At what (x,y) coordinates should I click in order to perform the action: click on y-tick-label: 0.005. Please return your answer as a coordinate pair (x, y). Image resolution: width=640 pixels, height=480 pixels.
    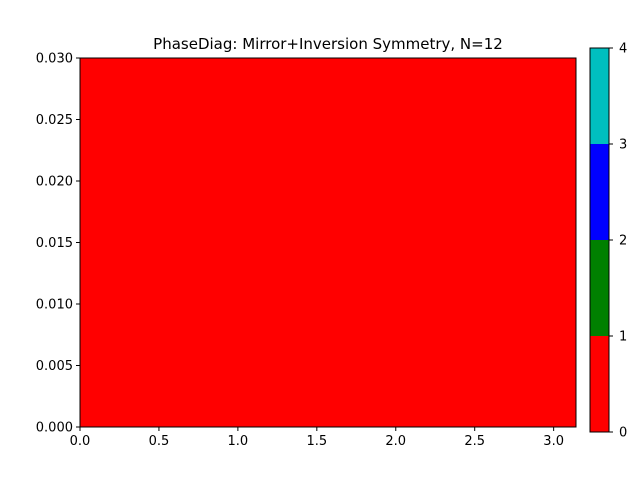
    Looking at the image, I should click on (54, 366).